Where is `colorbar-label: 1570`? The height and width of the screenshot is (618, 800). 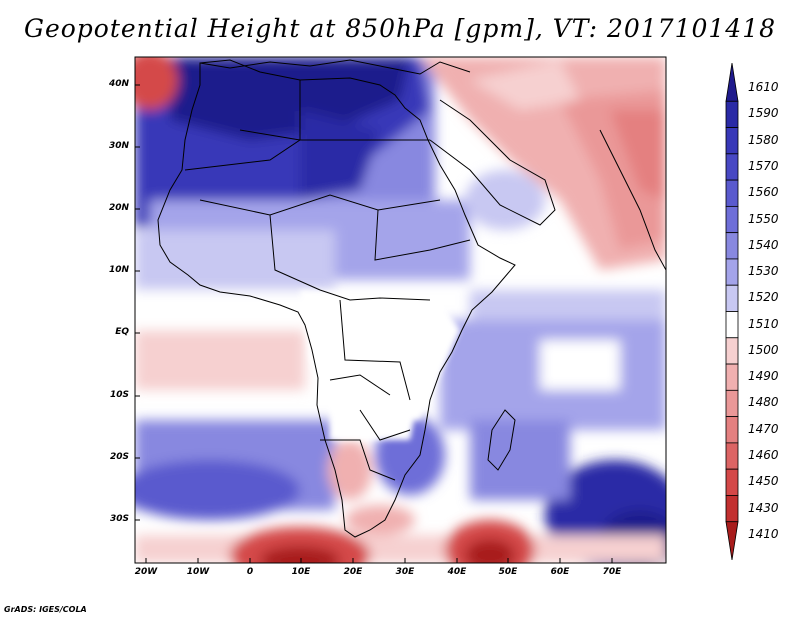 colorbar-label: 1570 is located at coordinates (763, 165).